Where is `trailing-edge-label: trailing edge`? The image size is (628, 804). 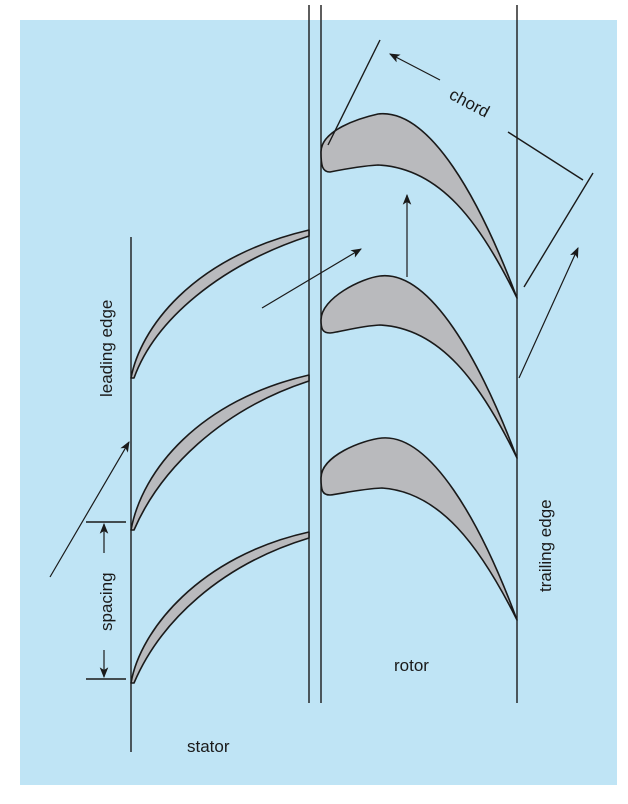 trailing-edge-label: trailing edge is located at coordinates (545, 545).